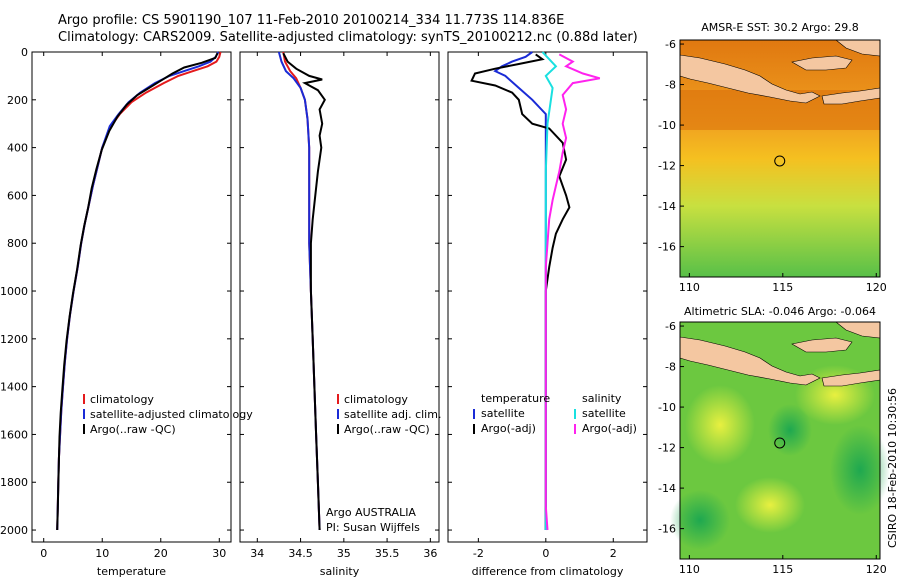  I want to click on series-line-temp-satellite, so click(520, 290).